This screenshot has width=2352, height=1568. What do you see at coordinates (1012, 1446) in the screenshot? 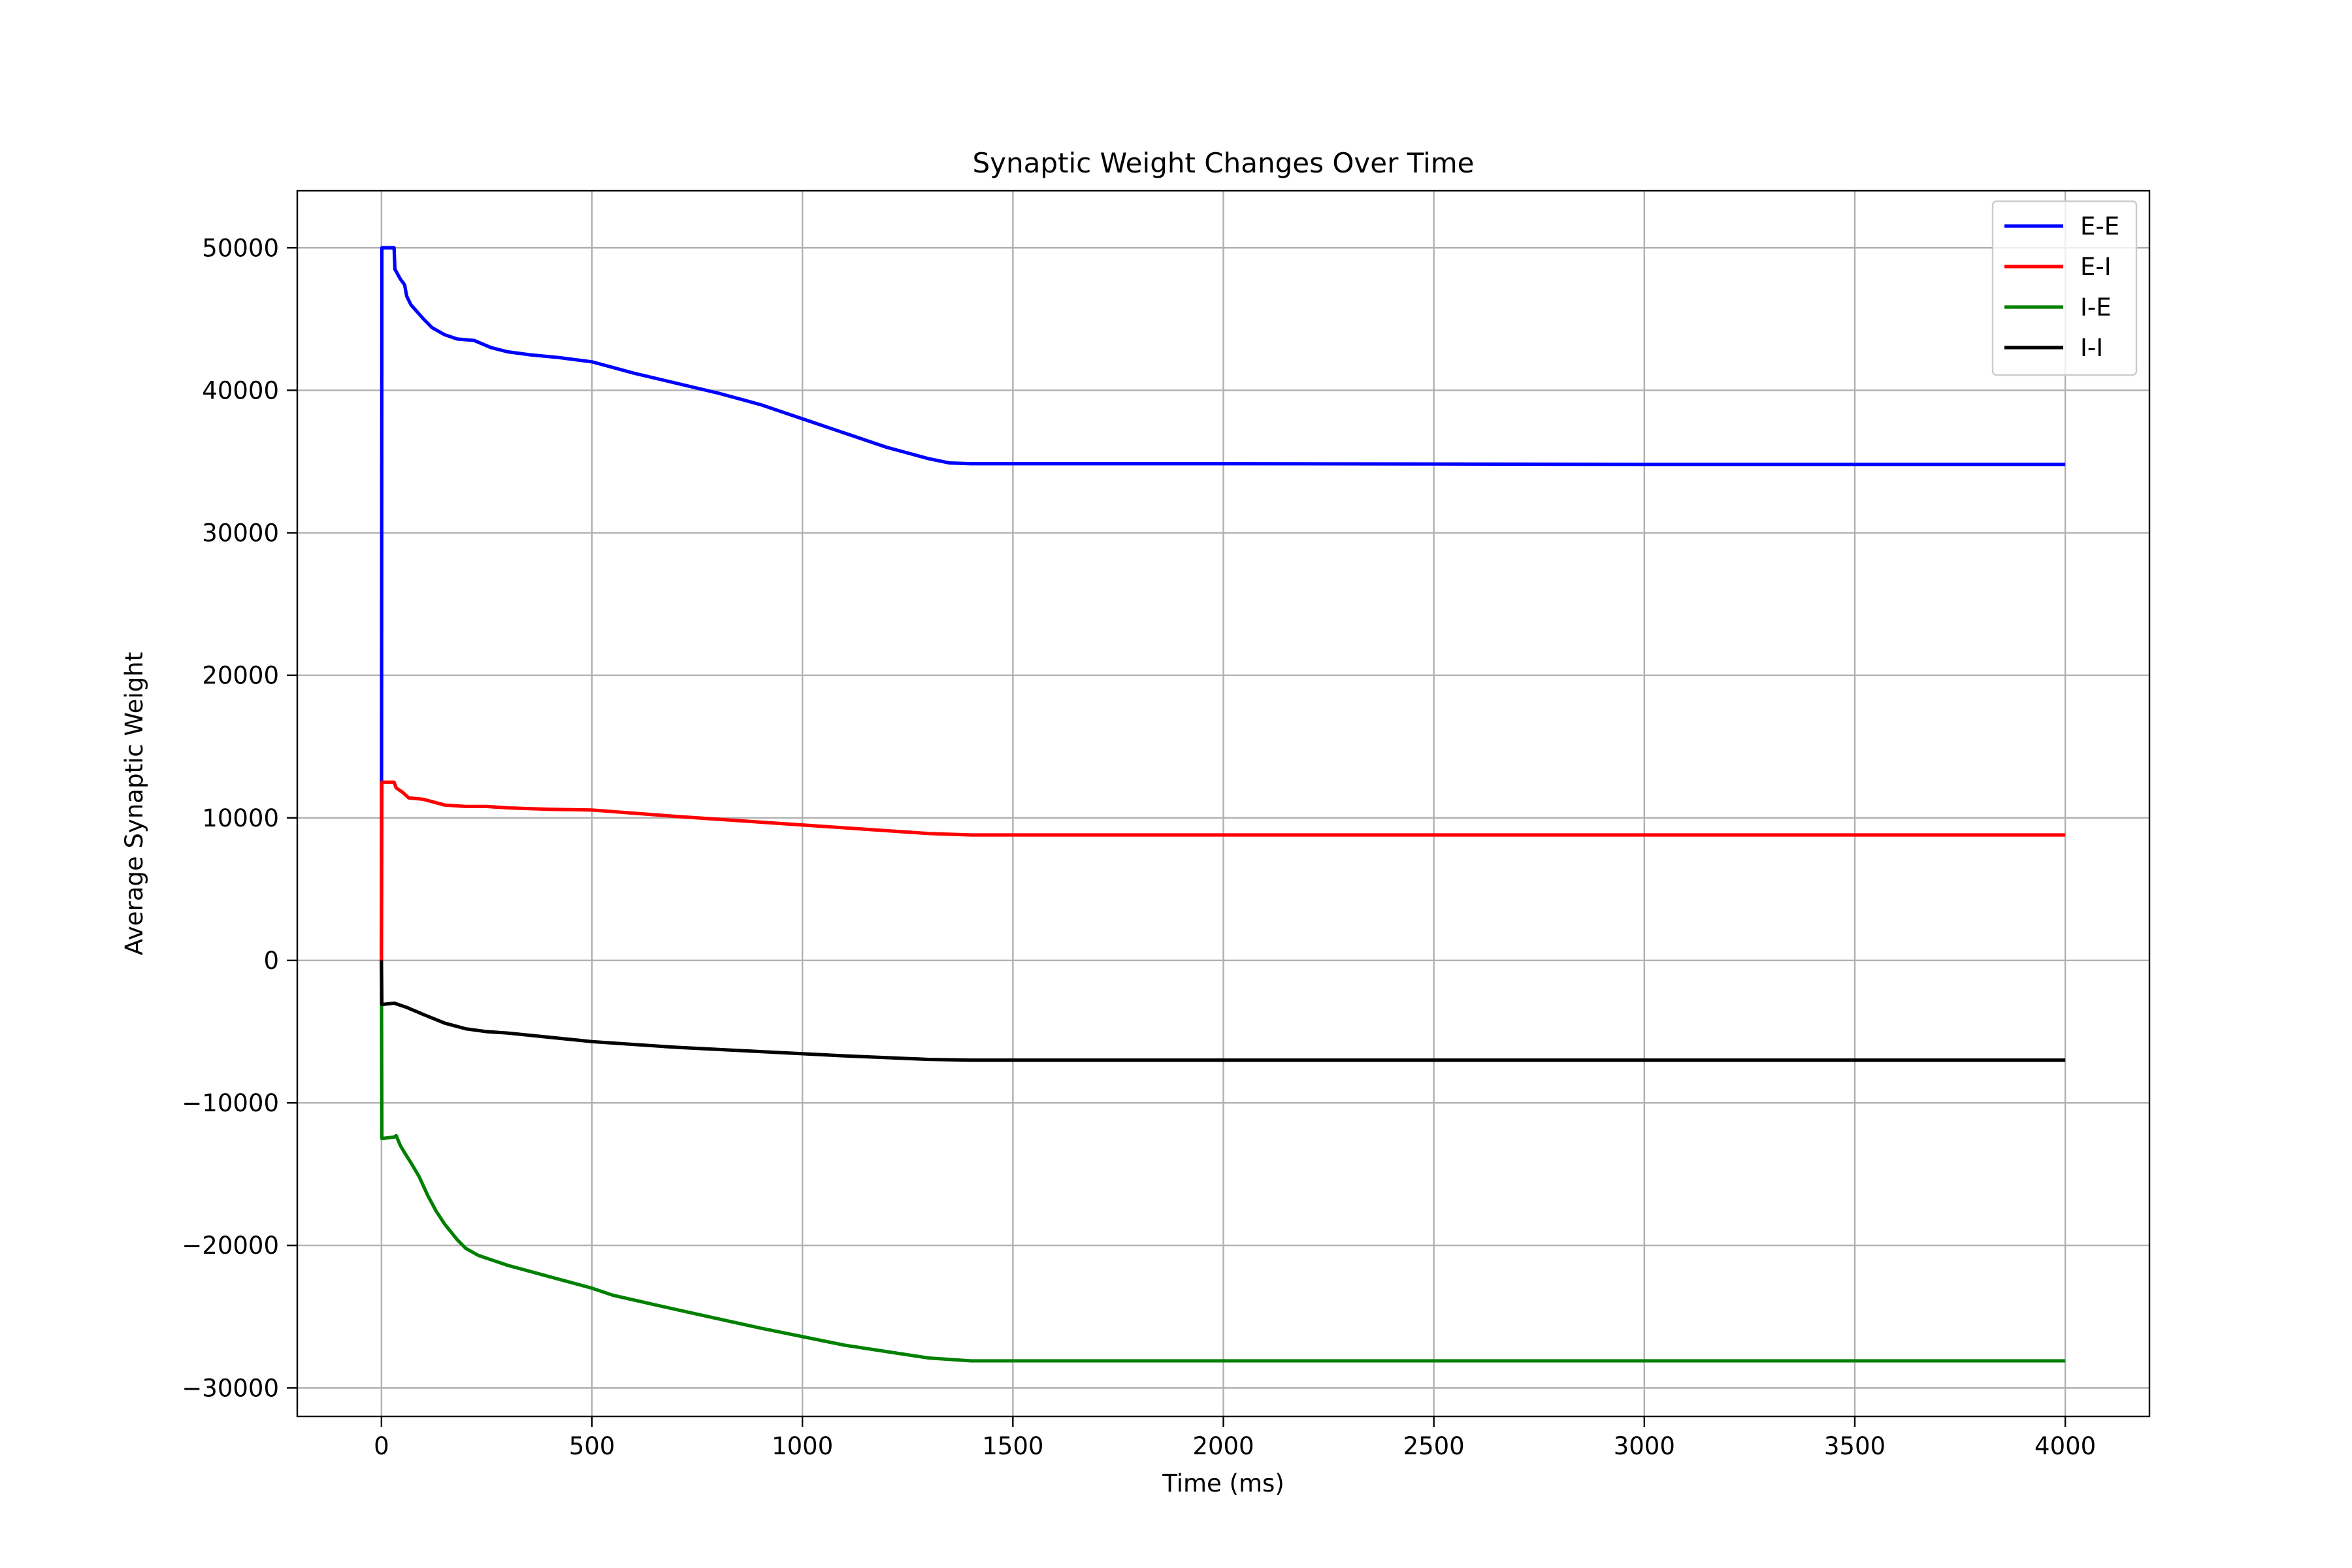
I see `x-tick-label: 1500` at bounding box center [1012, 1446].